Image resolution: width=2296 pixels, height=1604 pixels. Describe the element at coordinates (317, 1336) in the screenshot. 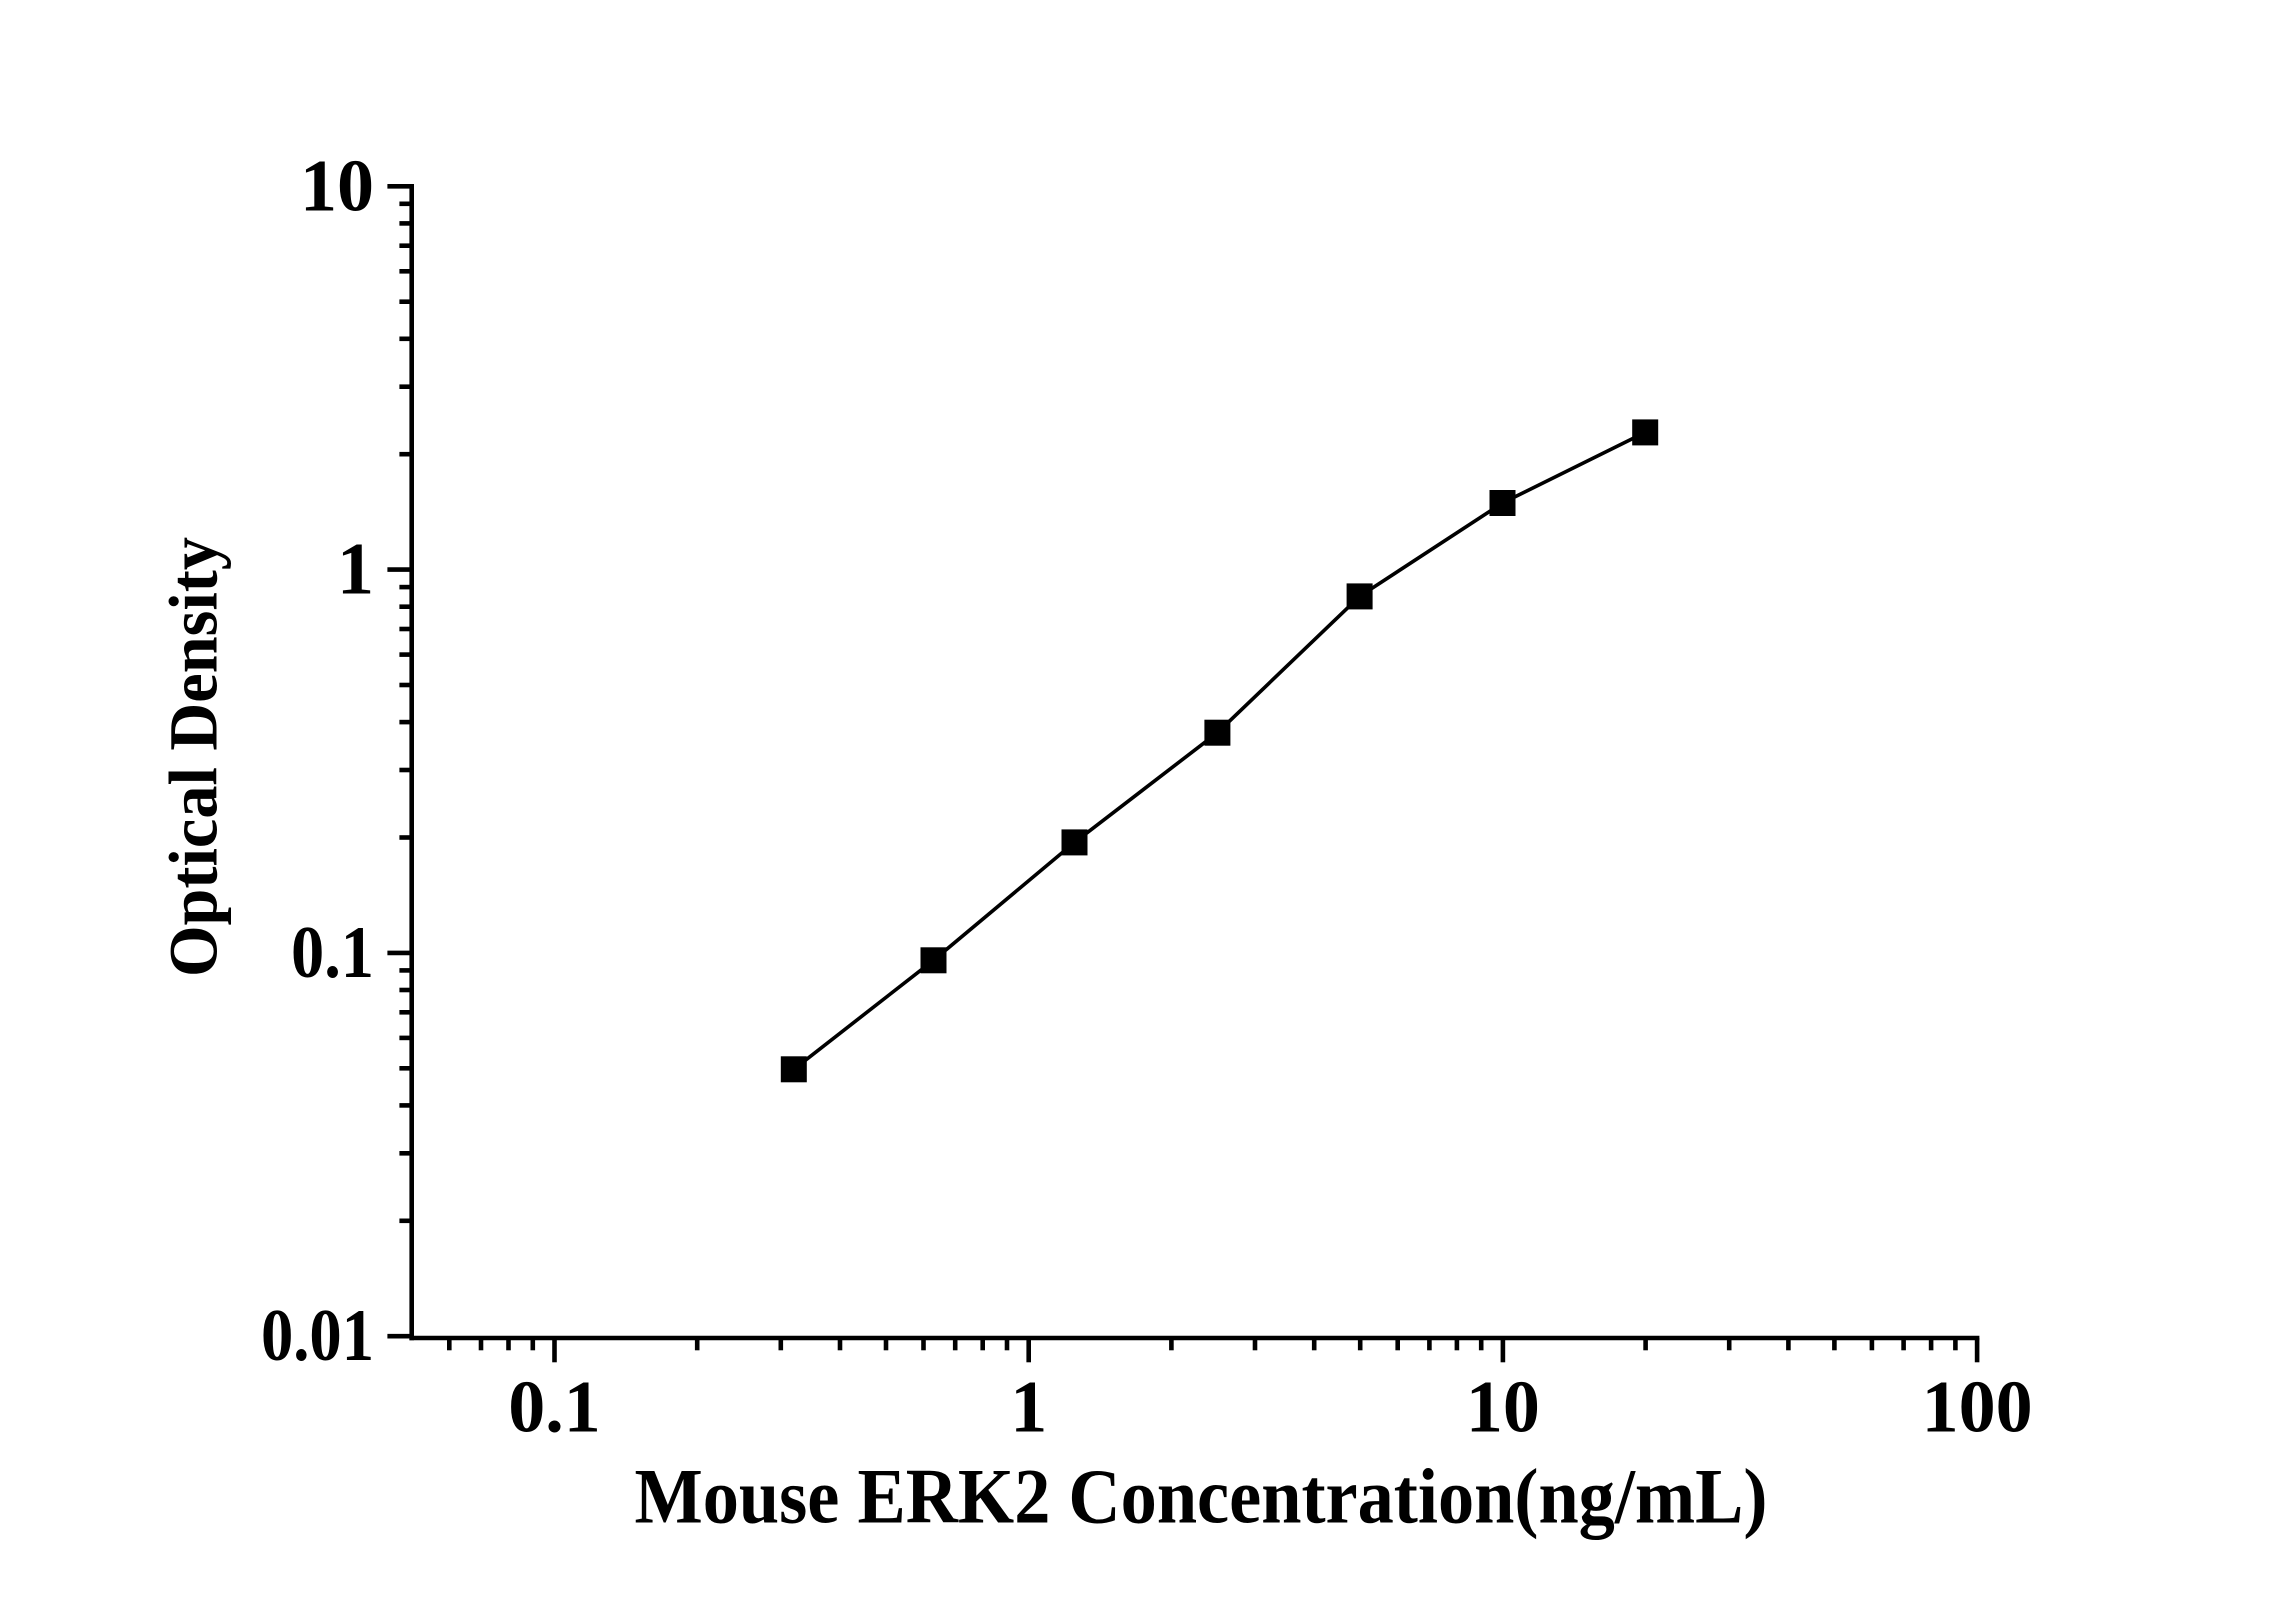

I see `svg-text: 0.01` at that location.